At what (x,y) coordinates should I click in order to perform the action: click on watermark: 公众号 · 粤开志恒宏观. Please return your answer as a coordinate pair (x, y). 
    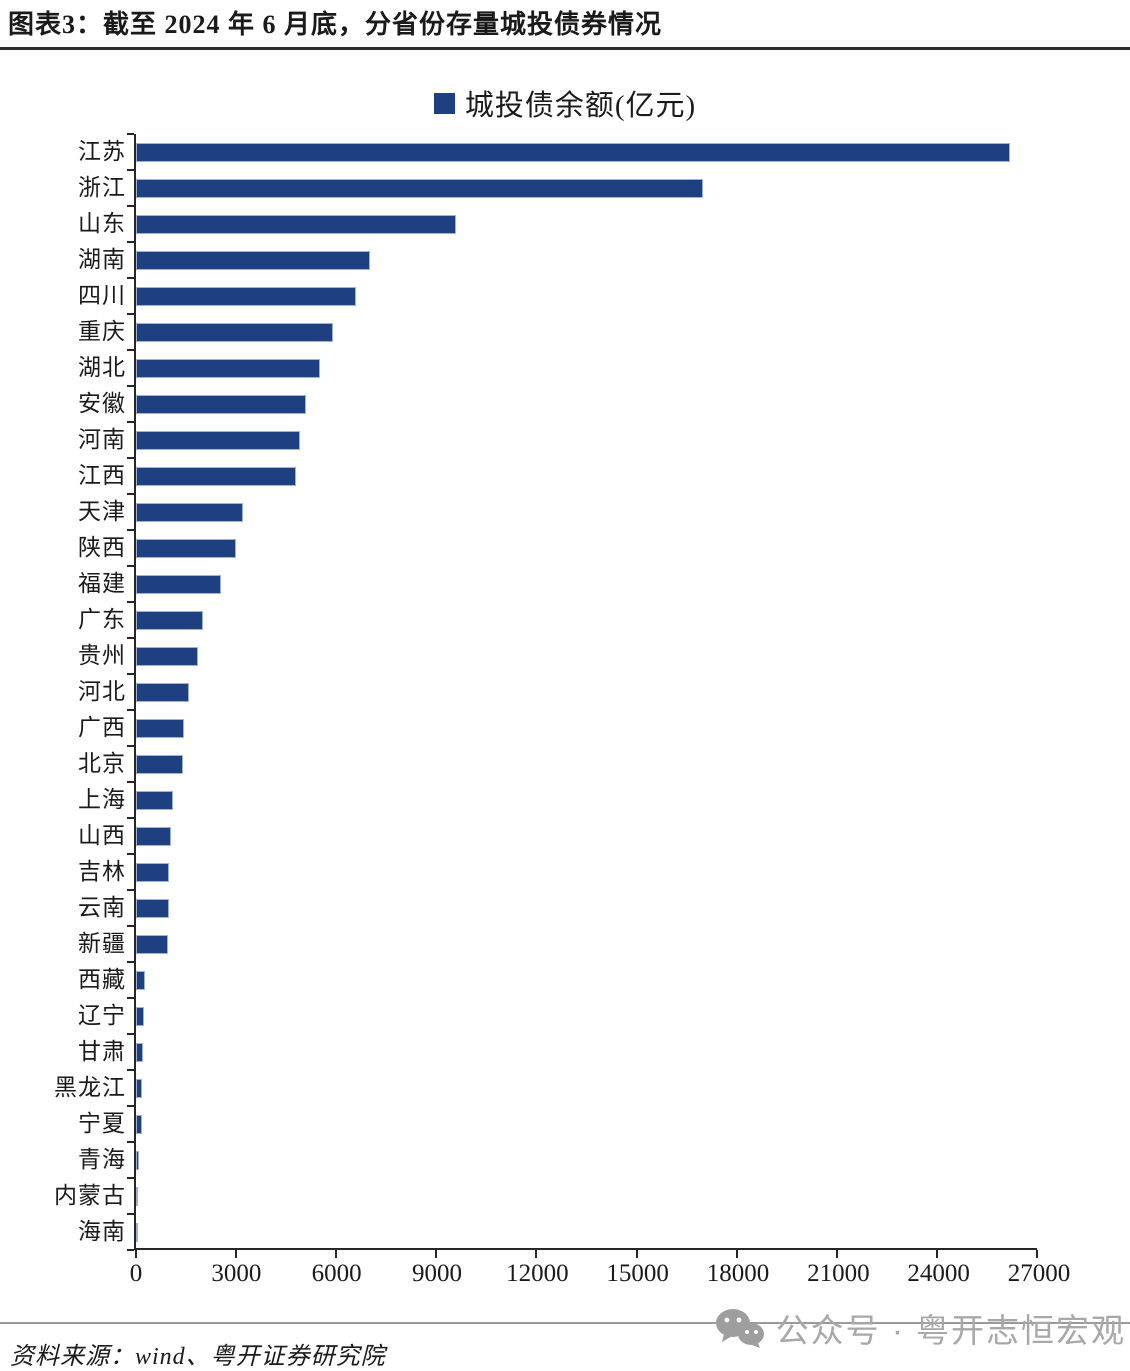
    Looking at the image, I should click on (920, 1328).